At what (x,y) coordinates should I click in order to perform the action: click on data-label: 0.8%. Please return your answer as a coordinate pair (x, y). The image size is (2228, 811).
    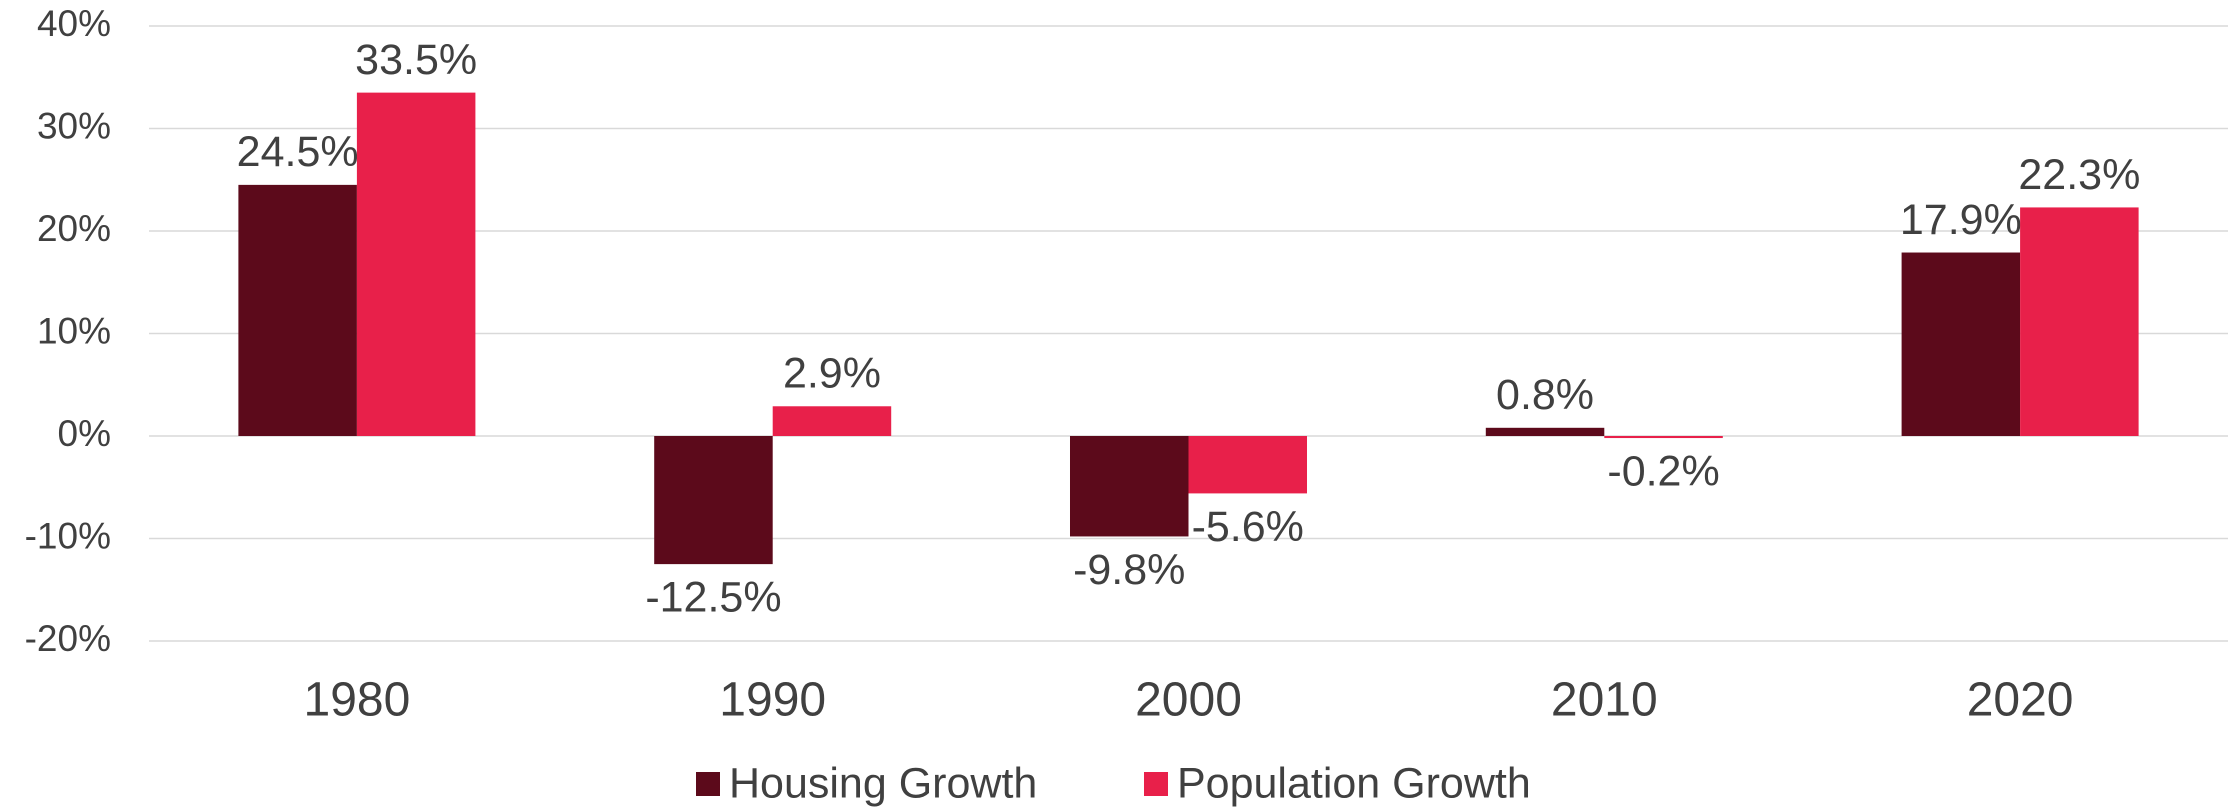
    Looking at the image, I should click on (1545, 395).